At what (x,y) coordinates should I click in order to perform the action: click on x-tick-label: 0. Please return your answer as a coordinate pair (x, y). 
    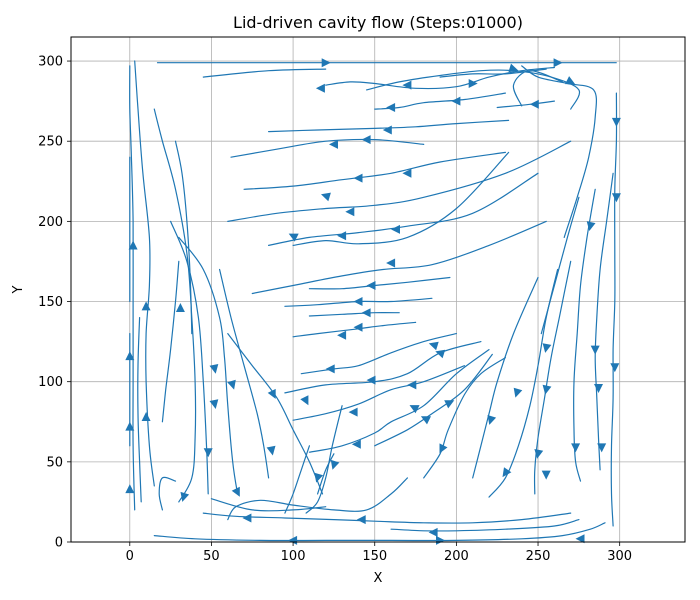
    Looking at the image, I should click on (130, 556).